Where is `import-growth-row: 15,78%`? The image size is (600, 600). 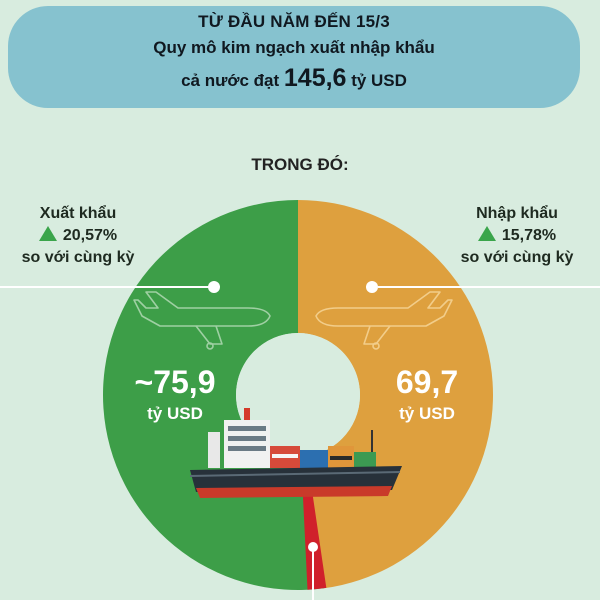
import-growth-row: 15,78% is located at coordinates (517, 236).